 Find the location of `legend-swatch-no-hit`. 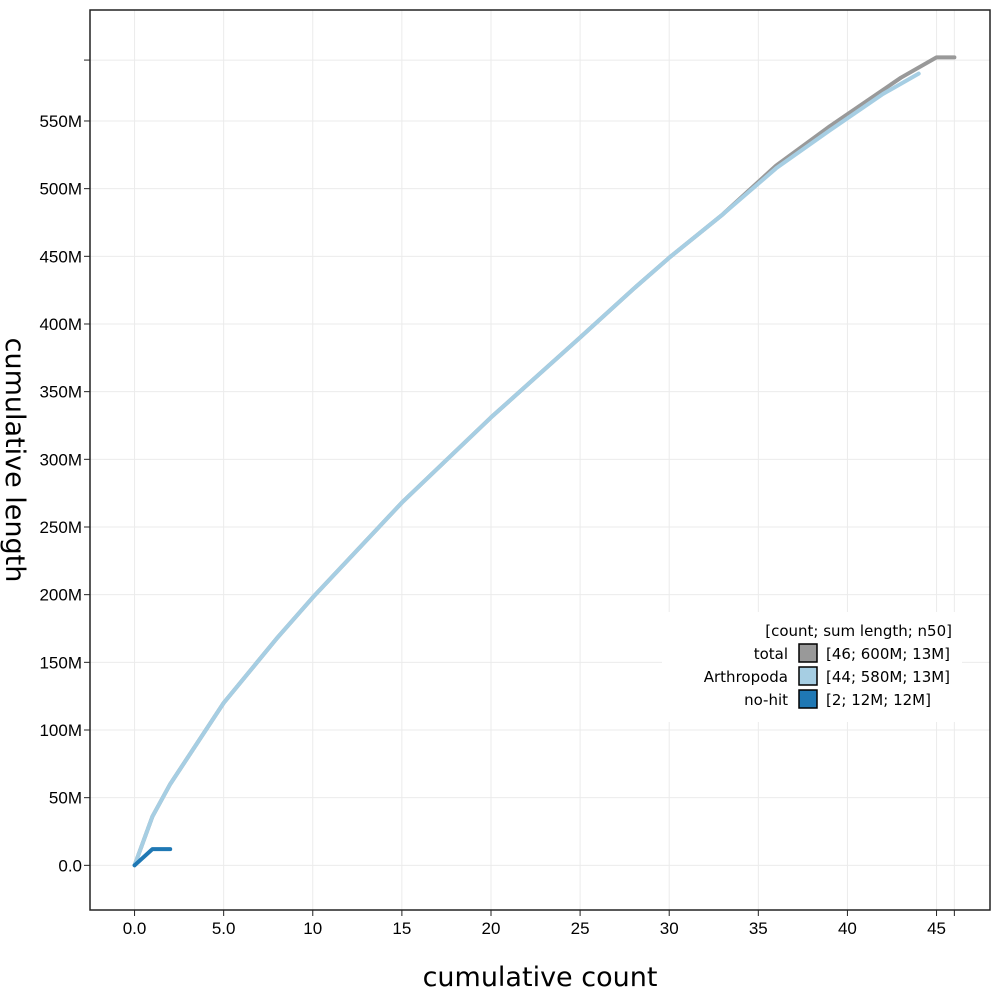

legend-swatch-no-hit is located at coordinates (808, 699).